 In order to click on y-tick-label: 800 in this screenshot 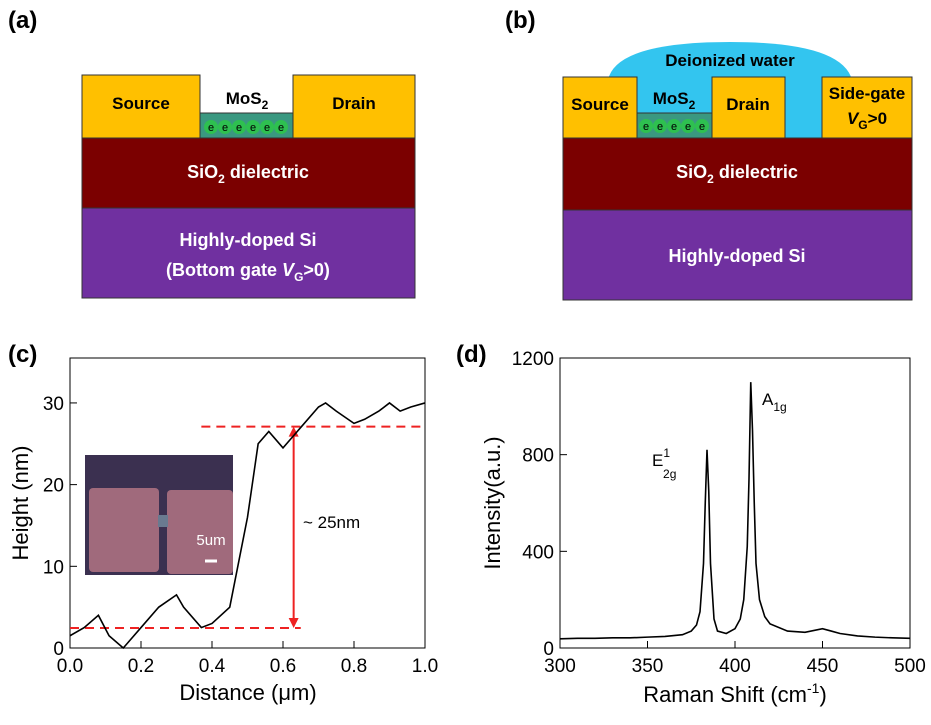, I will do `click(538, 456)`.